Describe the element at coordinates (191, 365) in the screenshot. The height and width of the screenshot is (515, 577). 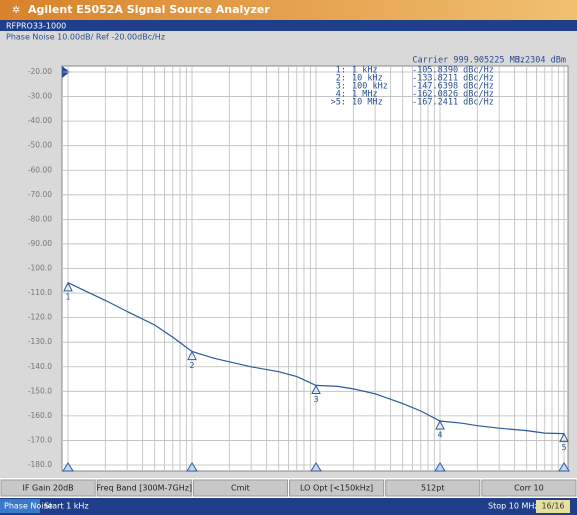
I see `marker-id: 2` at that location.